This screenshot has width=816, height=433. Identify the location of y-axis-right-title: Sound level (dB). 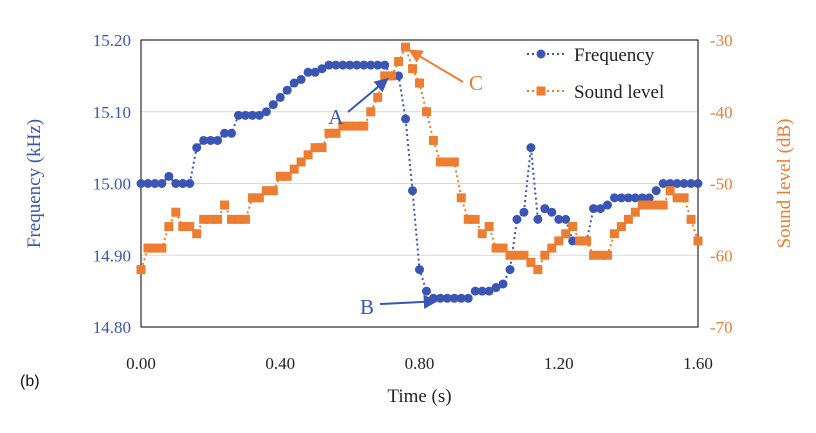
(784, 184).